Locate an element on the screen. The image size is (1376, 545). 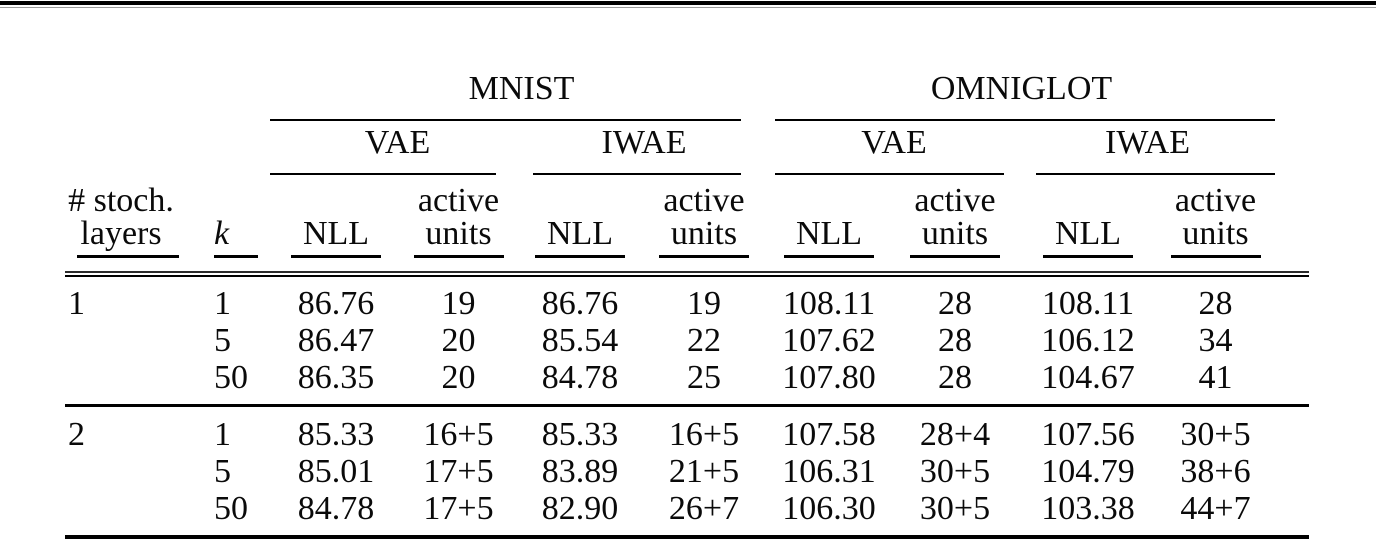
stoch-layers-value: 1 is located at coordinates (76, 303).